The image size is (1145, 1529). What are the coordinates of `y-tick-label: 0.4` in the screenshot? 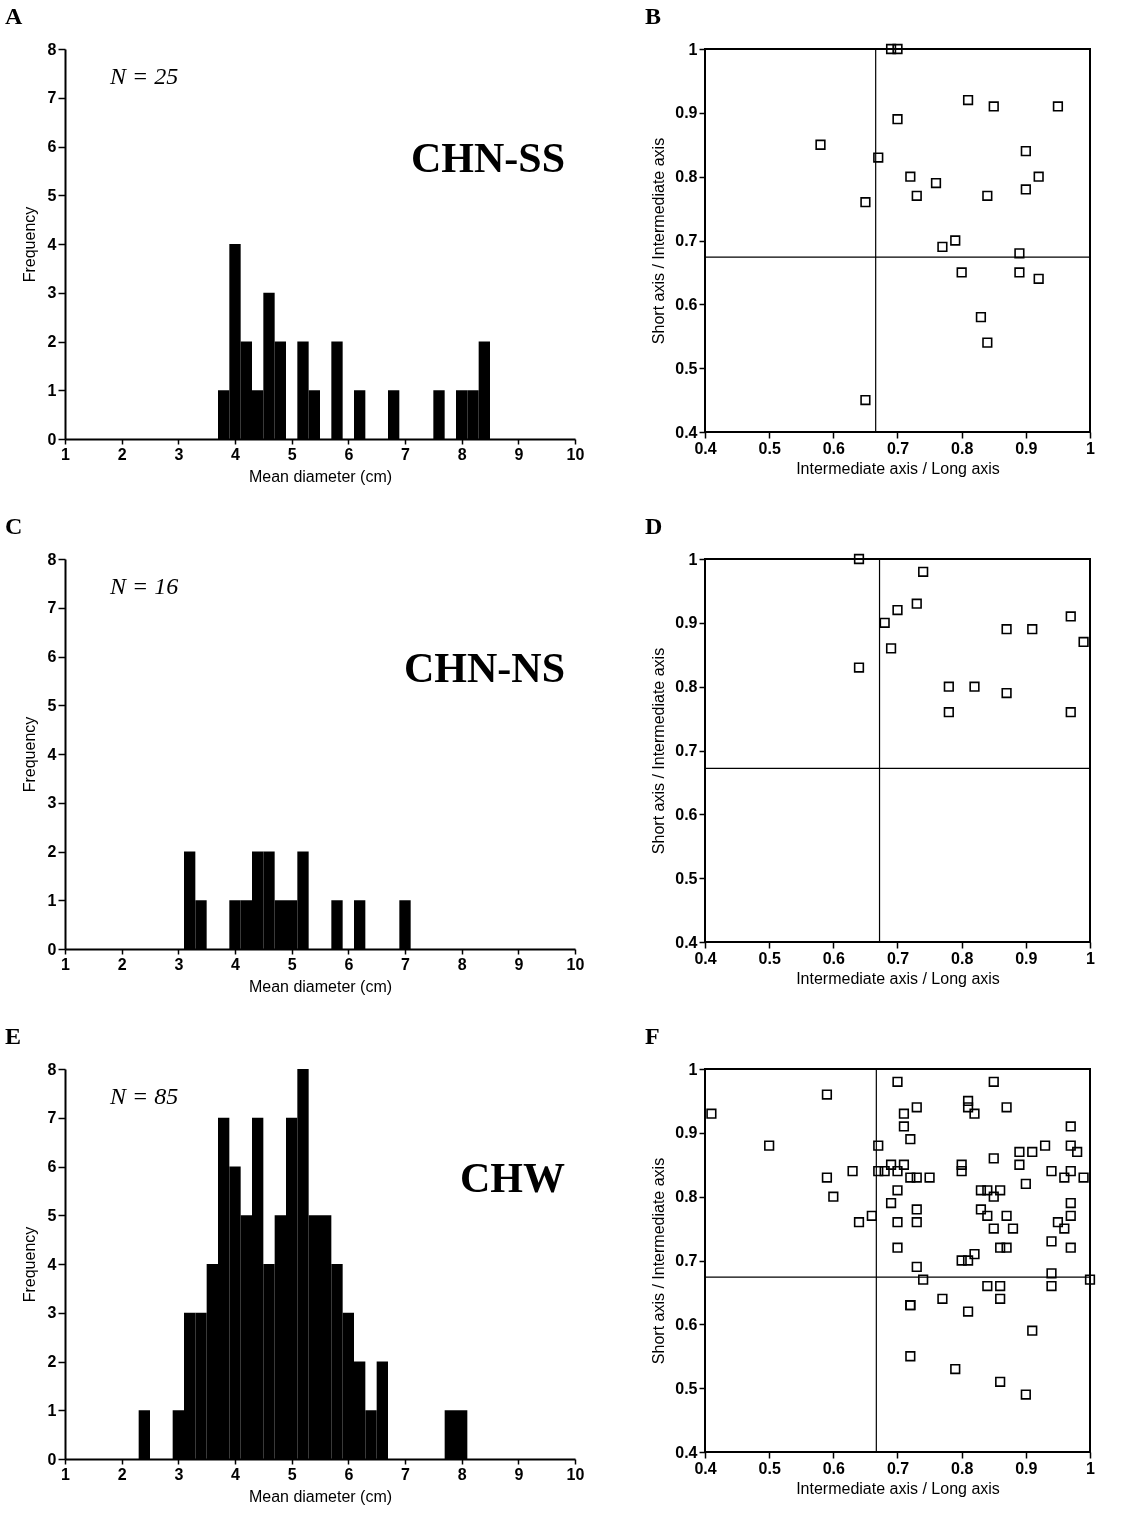 It's located at (686, 942).